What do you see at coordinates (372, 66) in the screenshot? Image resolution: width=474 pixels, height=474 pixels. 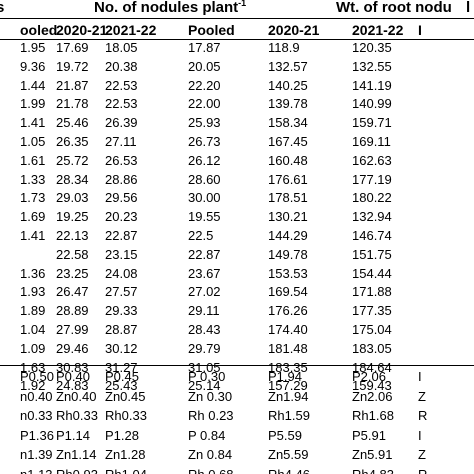 I see `table-cell-col-wt-2021: 132.55` at bounding box center [372, 66].